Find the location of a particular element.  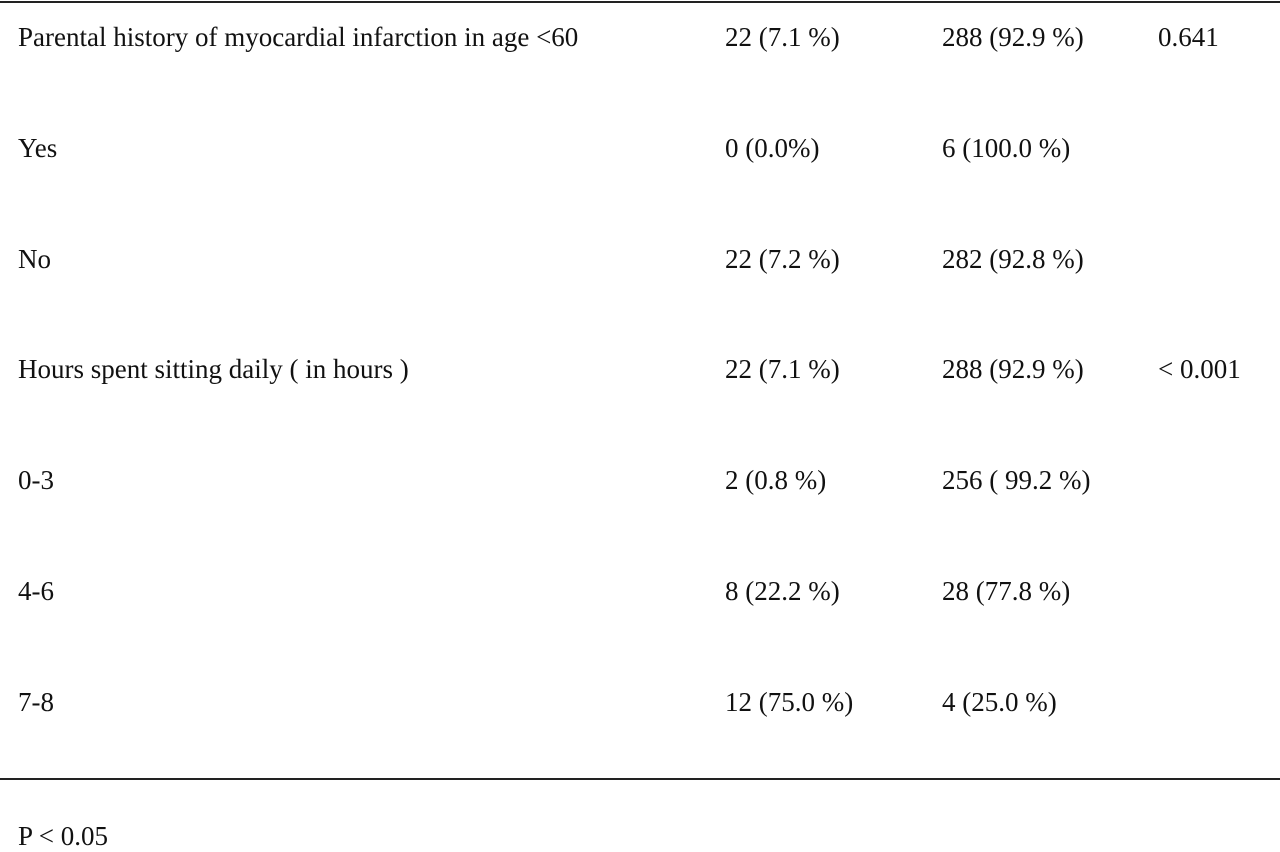

row-label: Hours spent sitting daily ( in hours ) is located at coordinates (213, 369).